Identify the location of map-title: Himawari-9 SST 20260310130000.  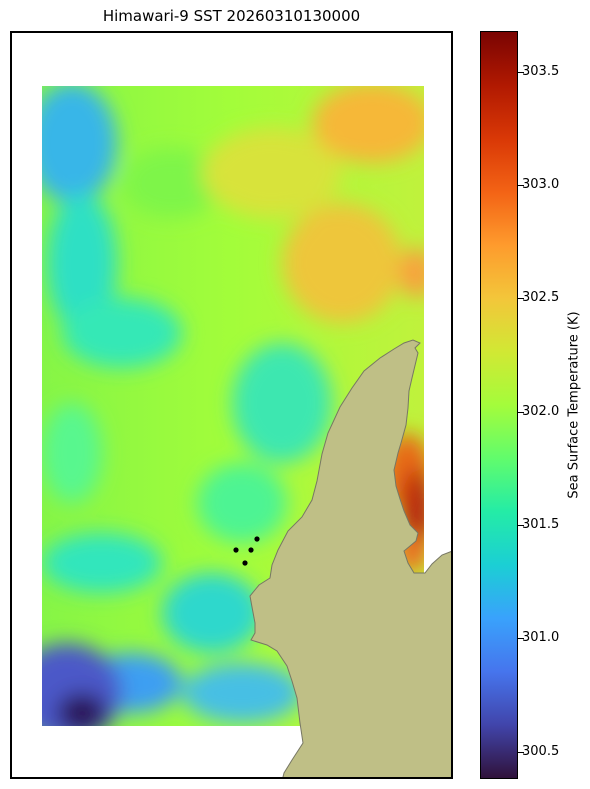
(231, 16).